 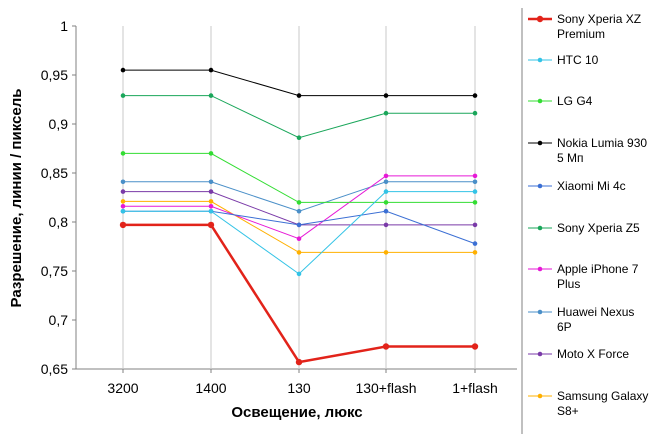 What do you see at coordinates (16, 198) in the screenshot?
I see `y-axis-title: Разрешение, линии / пиксель` at bounding box center [16, 198].